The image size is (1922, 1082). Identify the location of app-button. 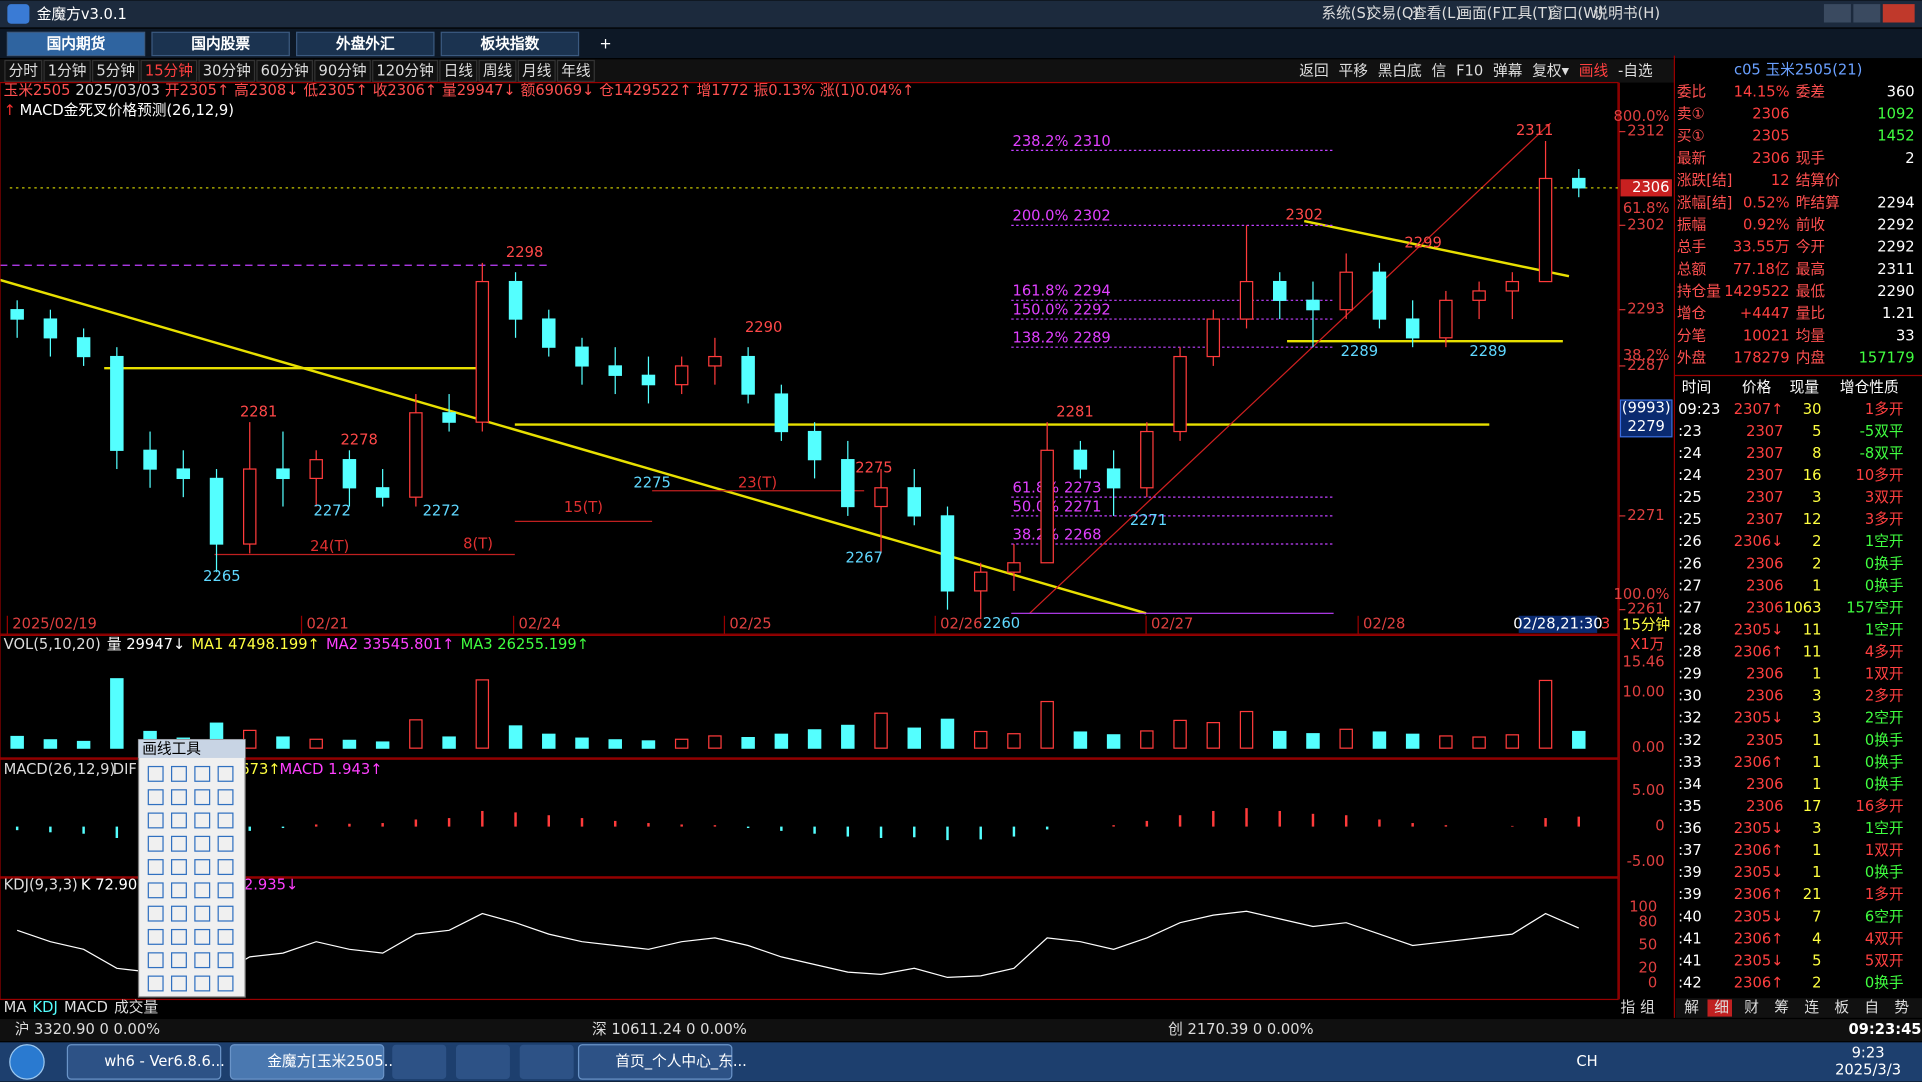
(307, 1062).